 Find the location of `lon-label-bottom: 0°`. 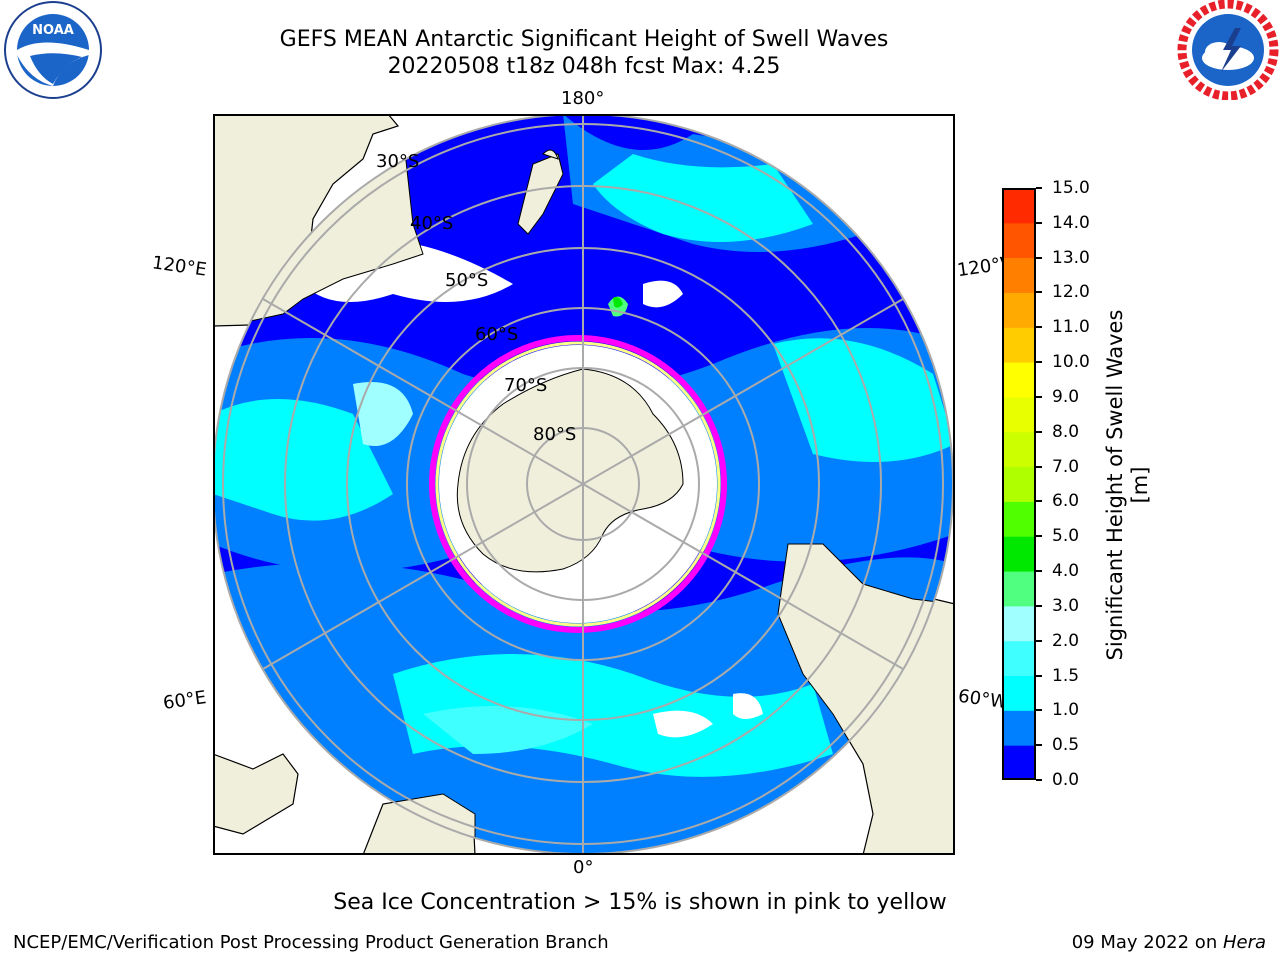

lon-label-bottom: 0° is located at coordinates (583, 867).